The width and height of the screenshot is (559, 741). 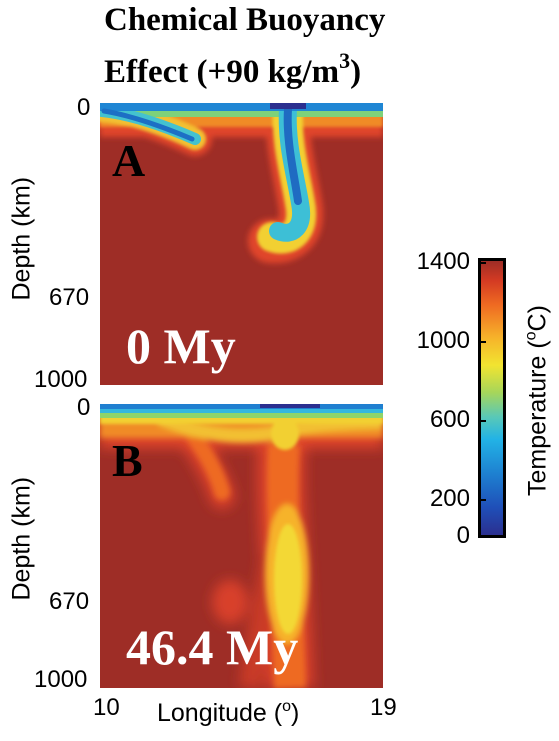 What do you see at coordinates (537, 418) in the screenshot?
I see `colorbar-label-text: Temperature (` at bounding box center [537, 418].